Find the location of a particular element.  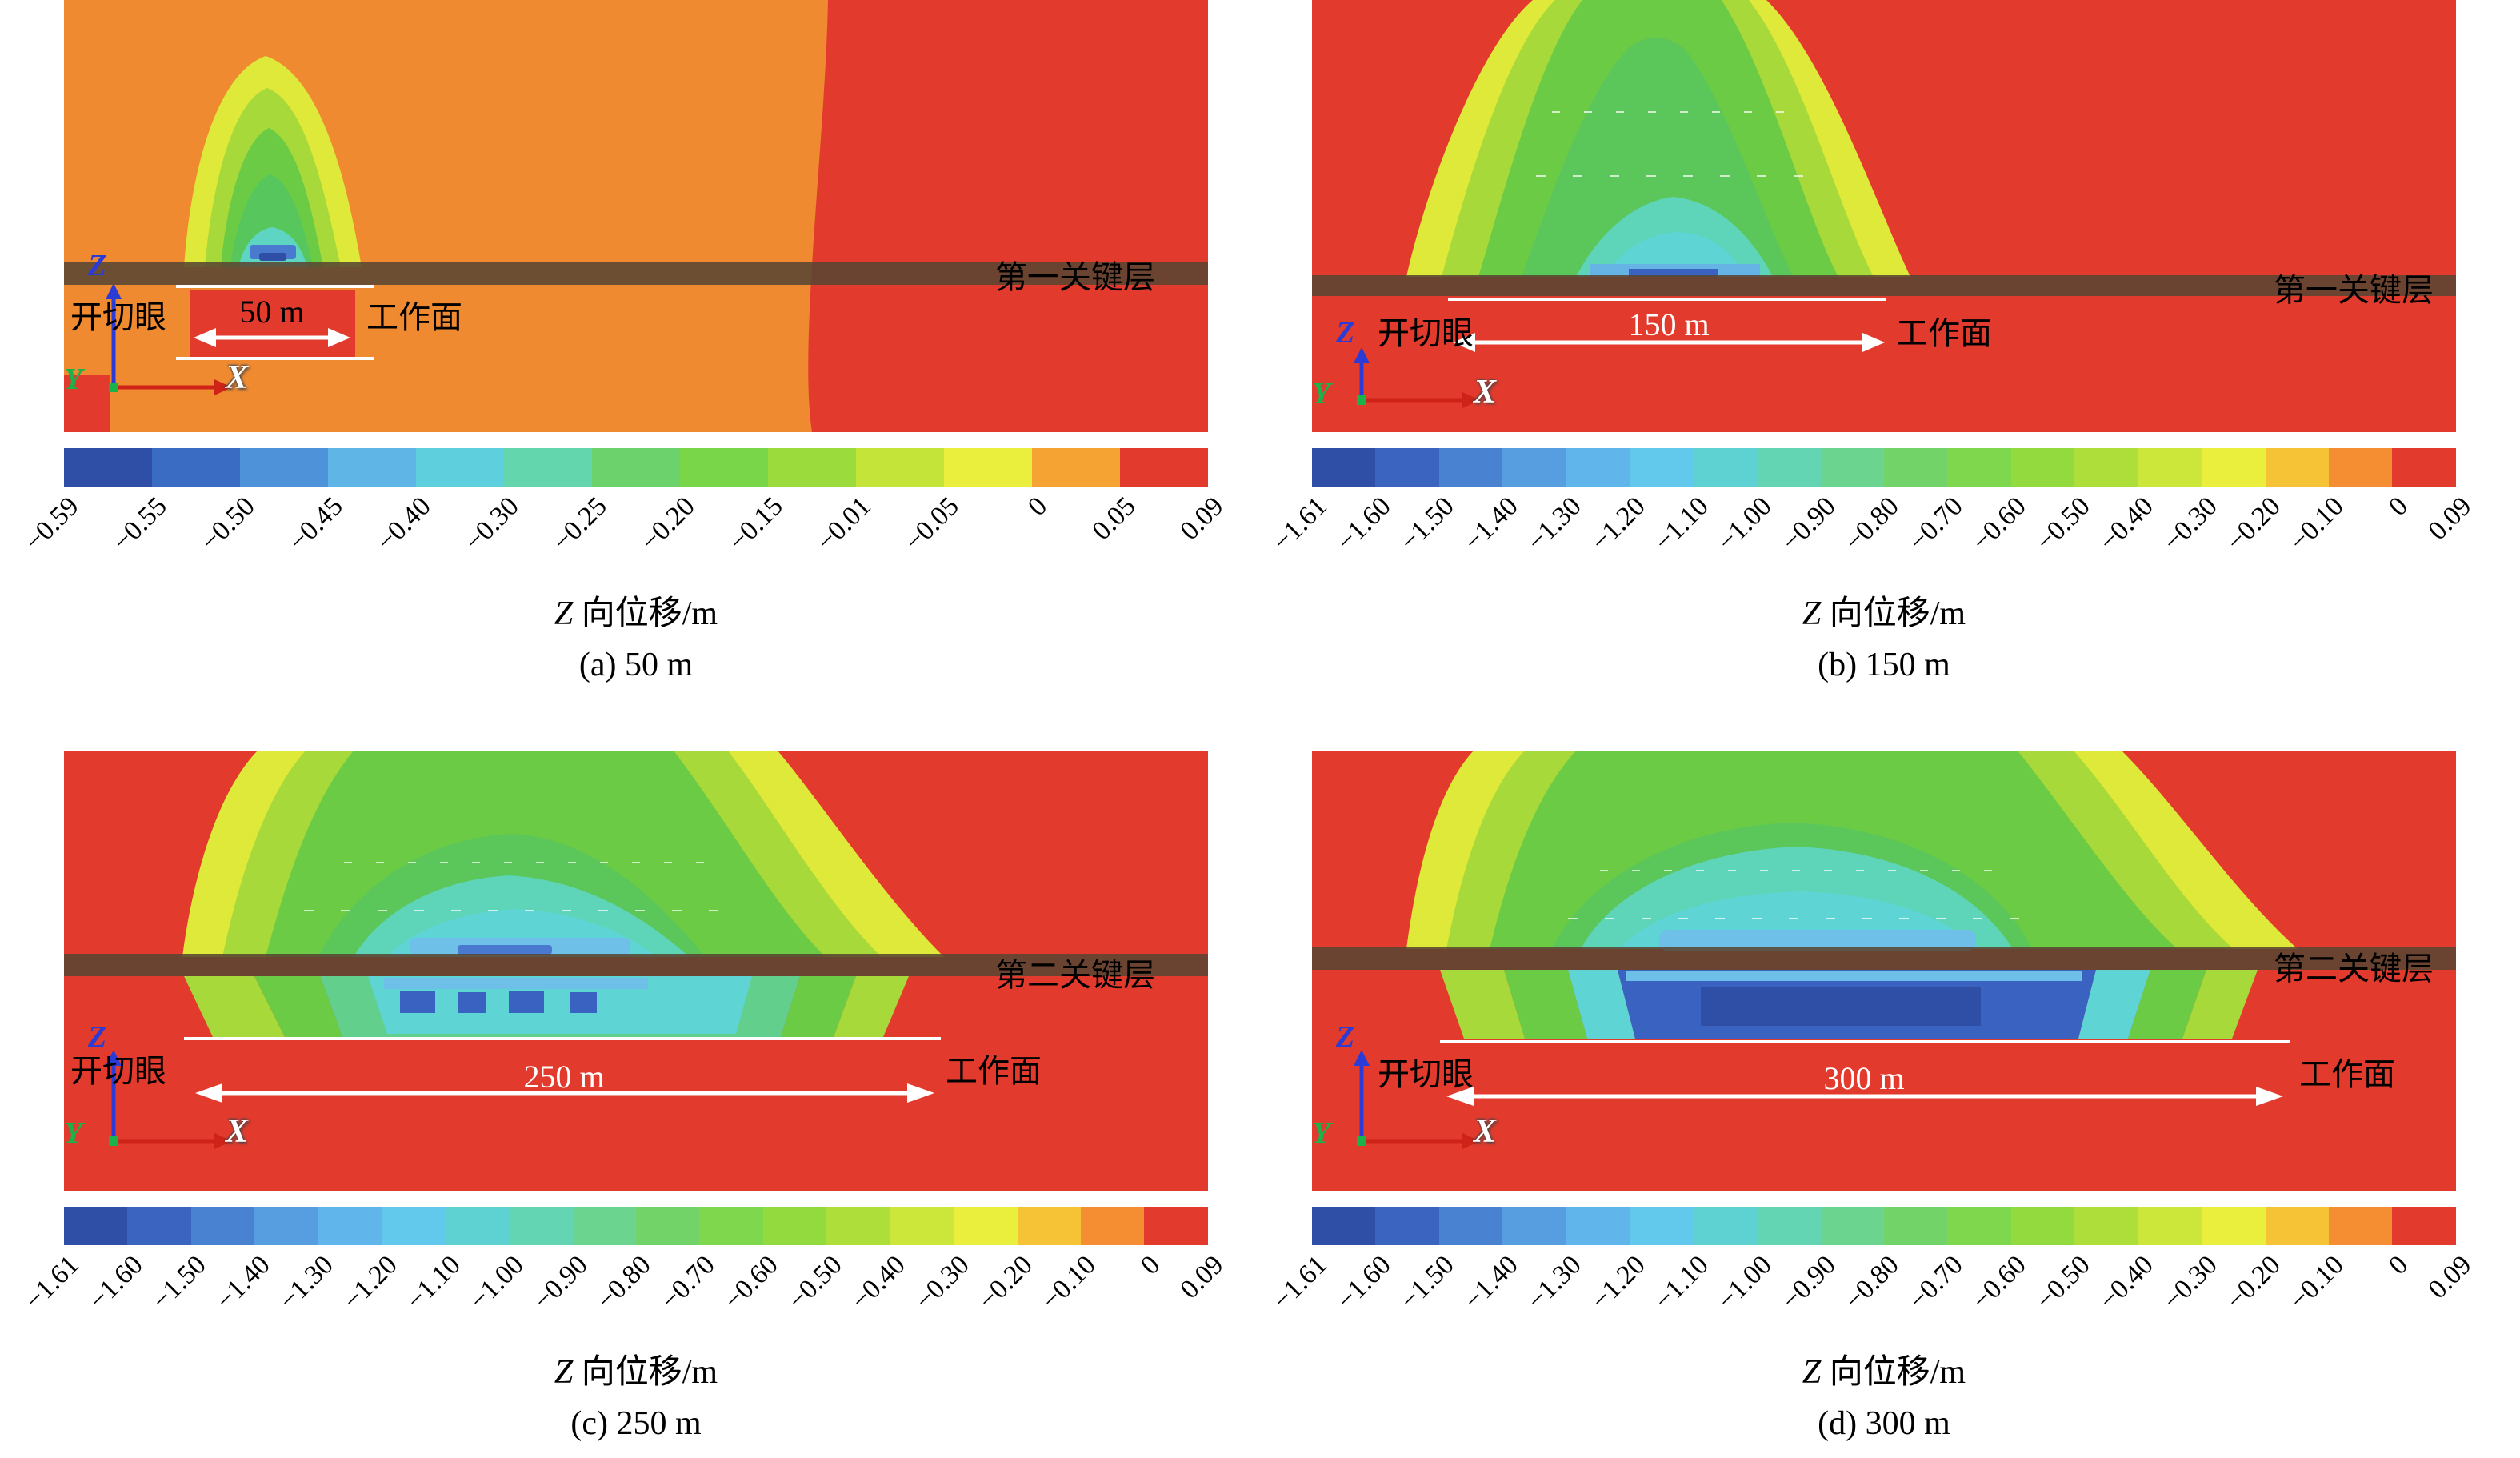

contour-svg-c is located at coordinates (636, 971).